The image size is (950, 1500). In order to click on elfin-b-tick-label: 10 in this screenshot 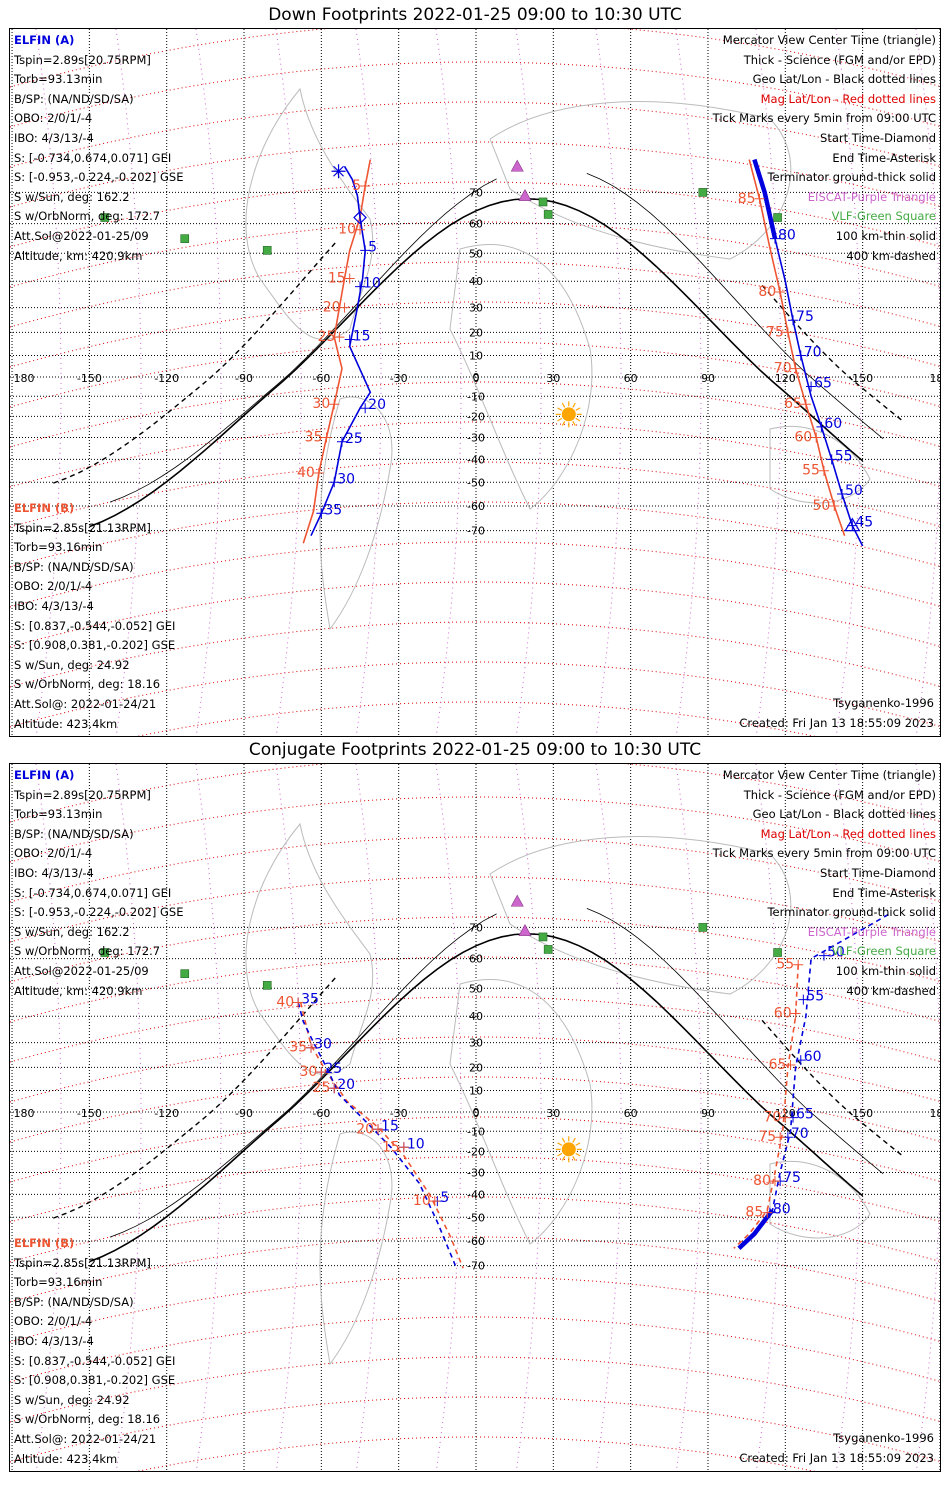, I will do `click(347, 230)`.